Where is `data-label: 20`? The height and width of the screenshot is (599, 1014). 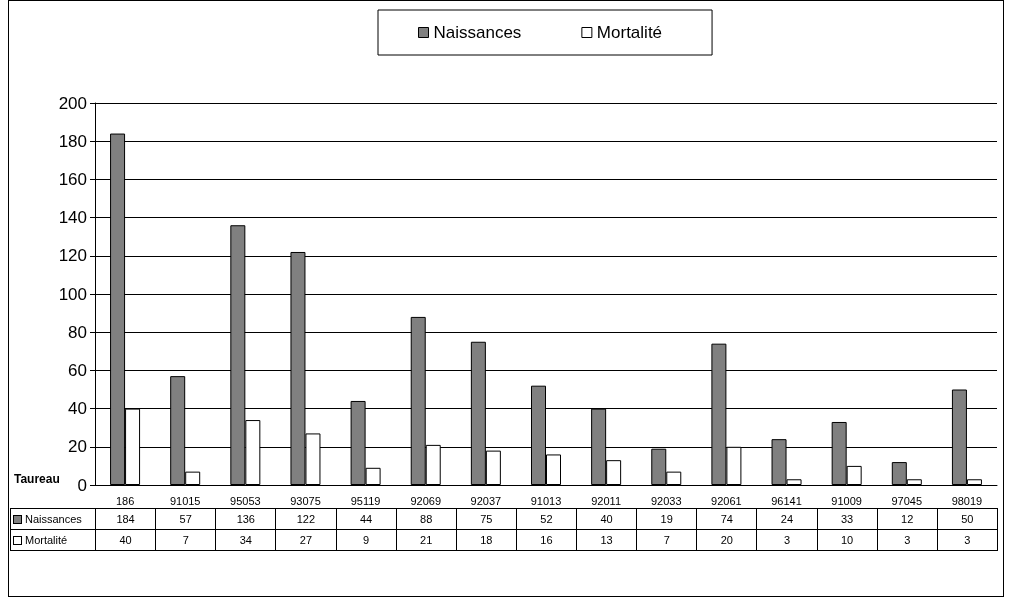
data-label: 20 is located at coordinates (726, 540).